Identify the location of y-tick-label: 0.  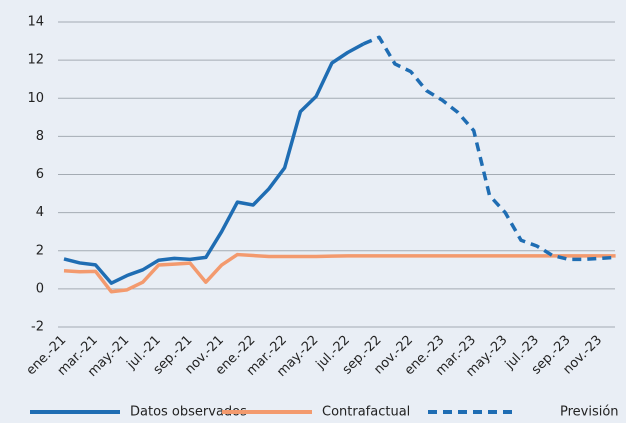
(40, 288).